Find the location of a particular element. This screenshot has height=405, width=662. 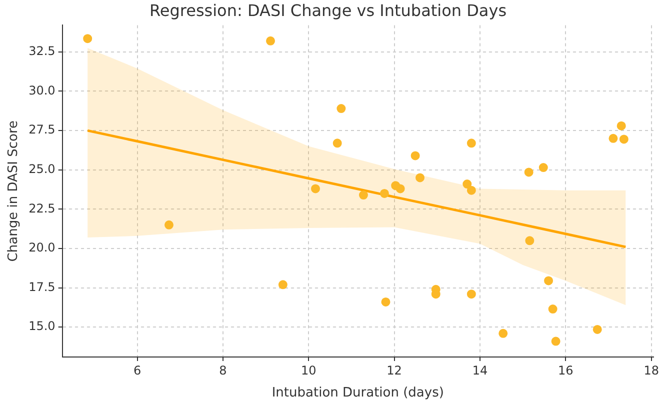

y-tick-label: 30.0 is located at coordinates (42, 90).